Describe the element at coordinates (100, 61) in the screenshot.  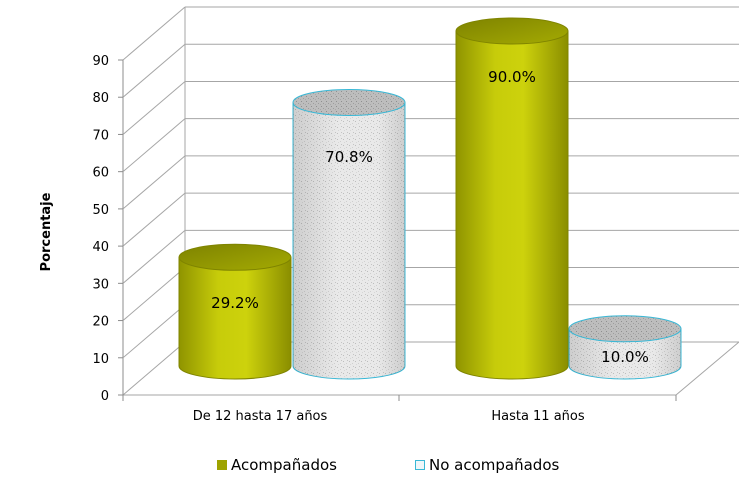
I see `y-tick-label: 90` at that location.